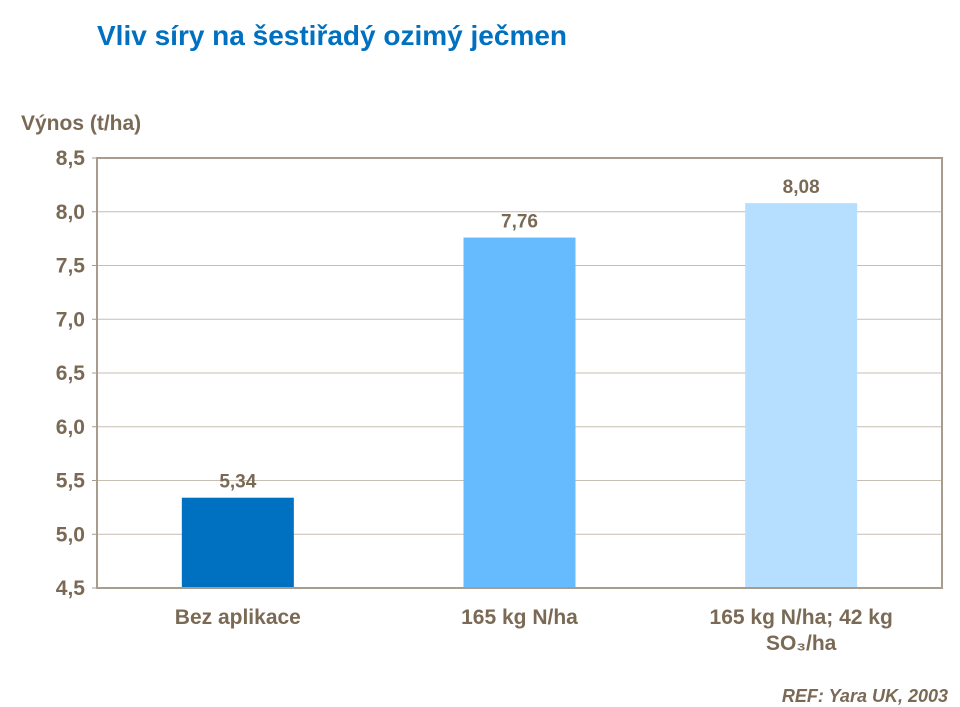 This screenshot has height=707, width=960. I want to click on y-tick-label: 4,5, so click(71, 588).